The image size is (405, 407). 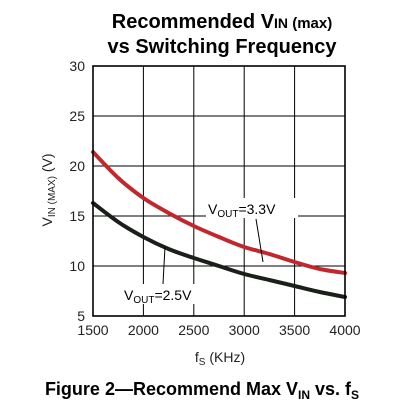 I want to click on y-tick-label-30: 30, so click(x=77, y=66).